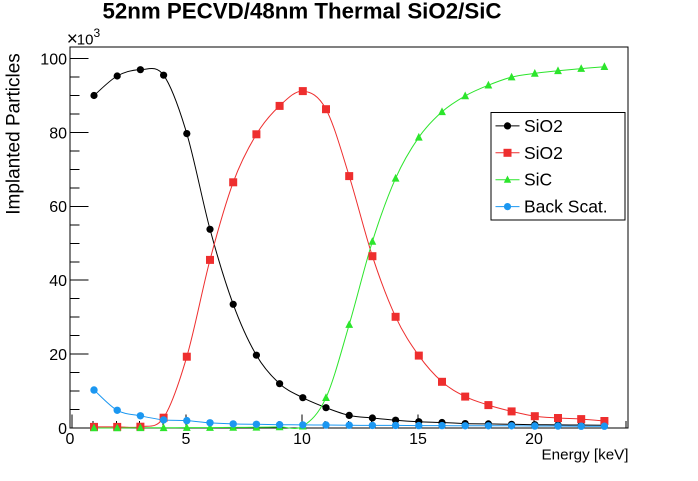  I want to click on svg-text: 40, so click(58, 281).